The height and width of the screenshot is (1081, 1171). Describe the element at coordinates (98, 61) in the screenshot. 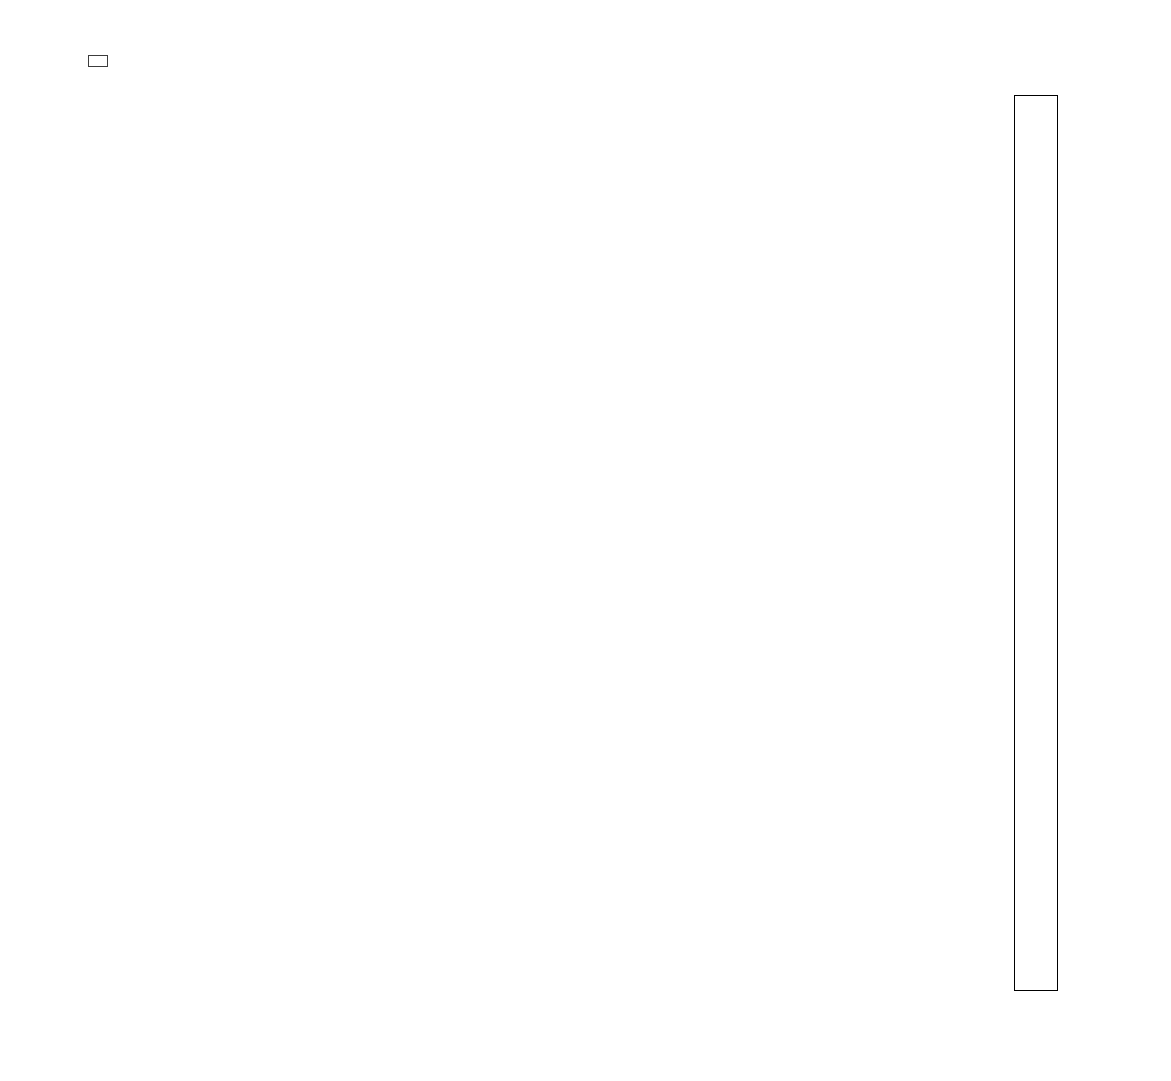

I see `product-info-box` at that location.